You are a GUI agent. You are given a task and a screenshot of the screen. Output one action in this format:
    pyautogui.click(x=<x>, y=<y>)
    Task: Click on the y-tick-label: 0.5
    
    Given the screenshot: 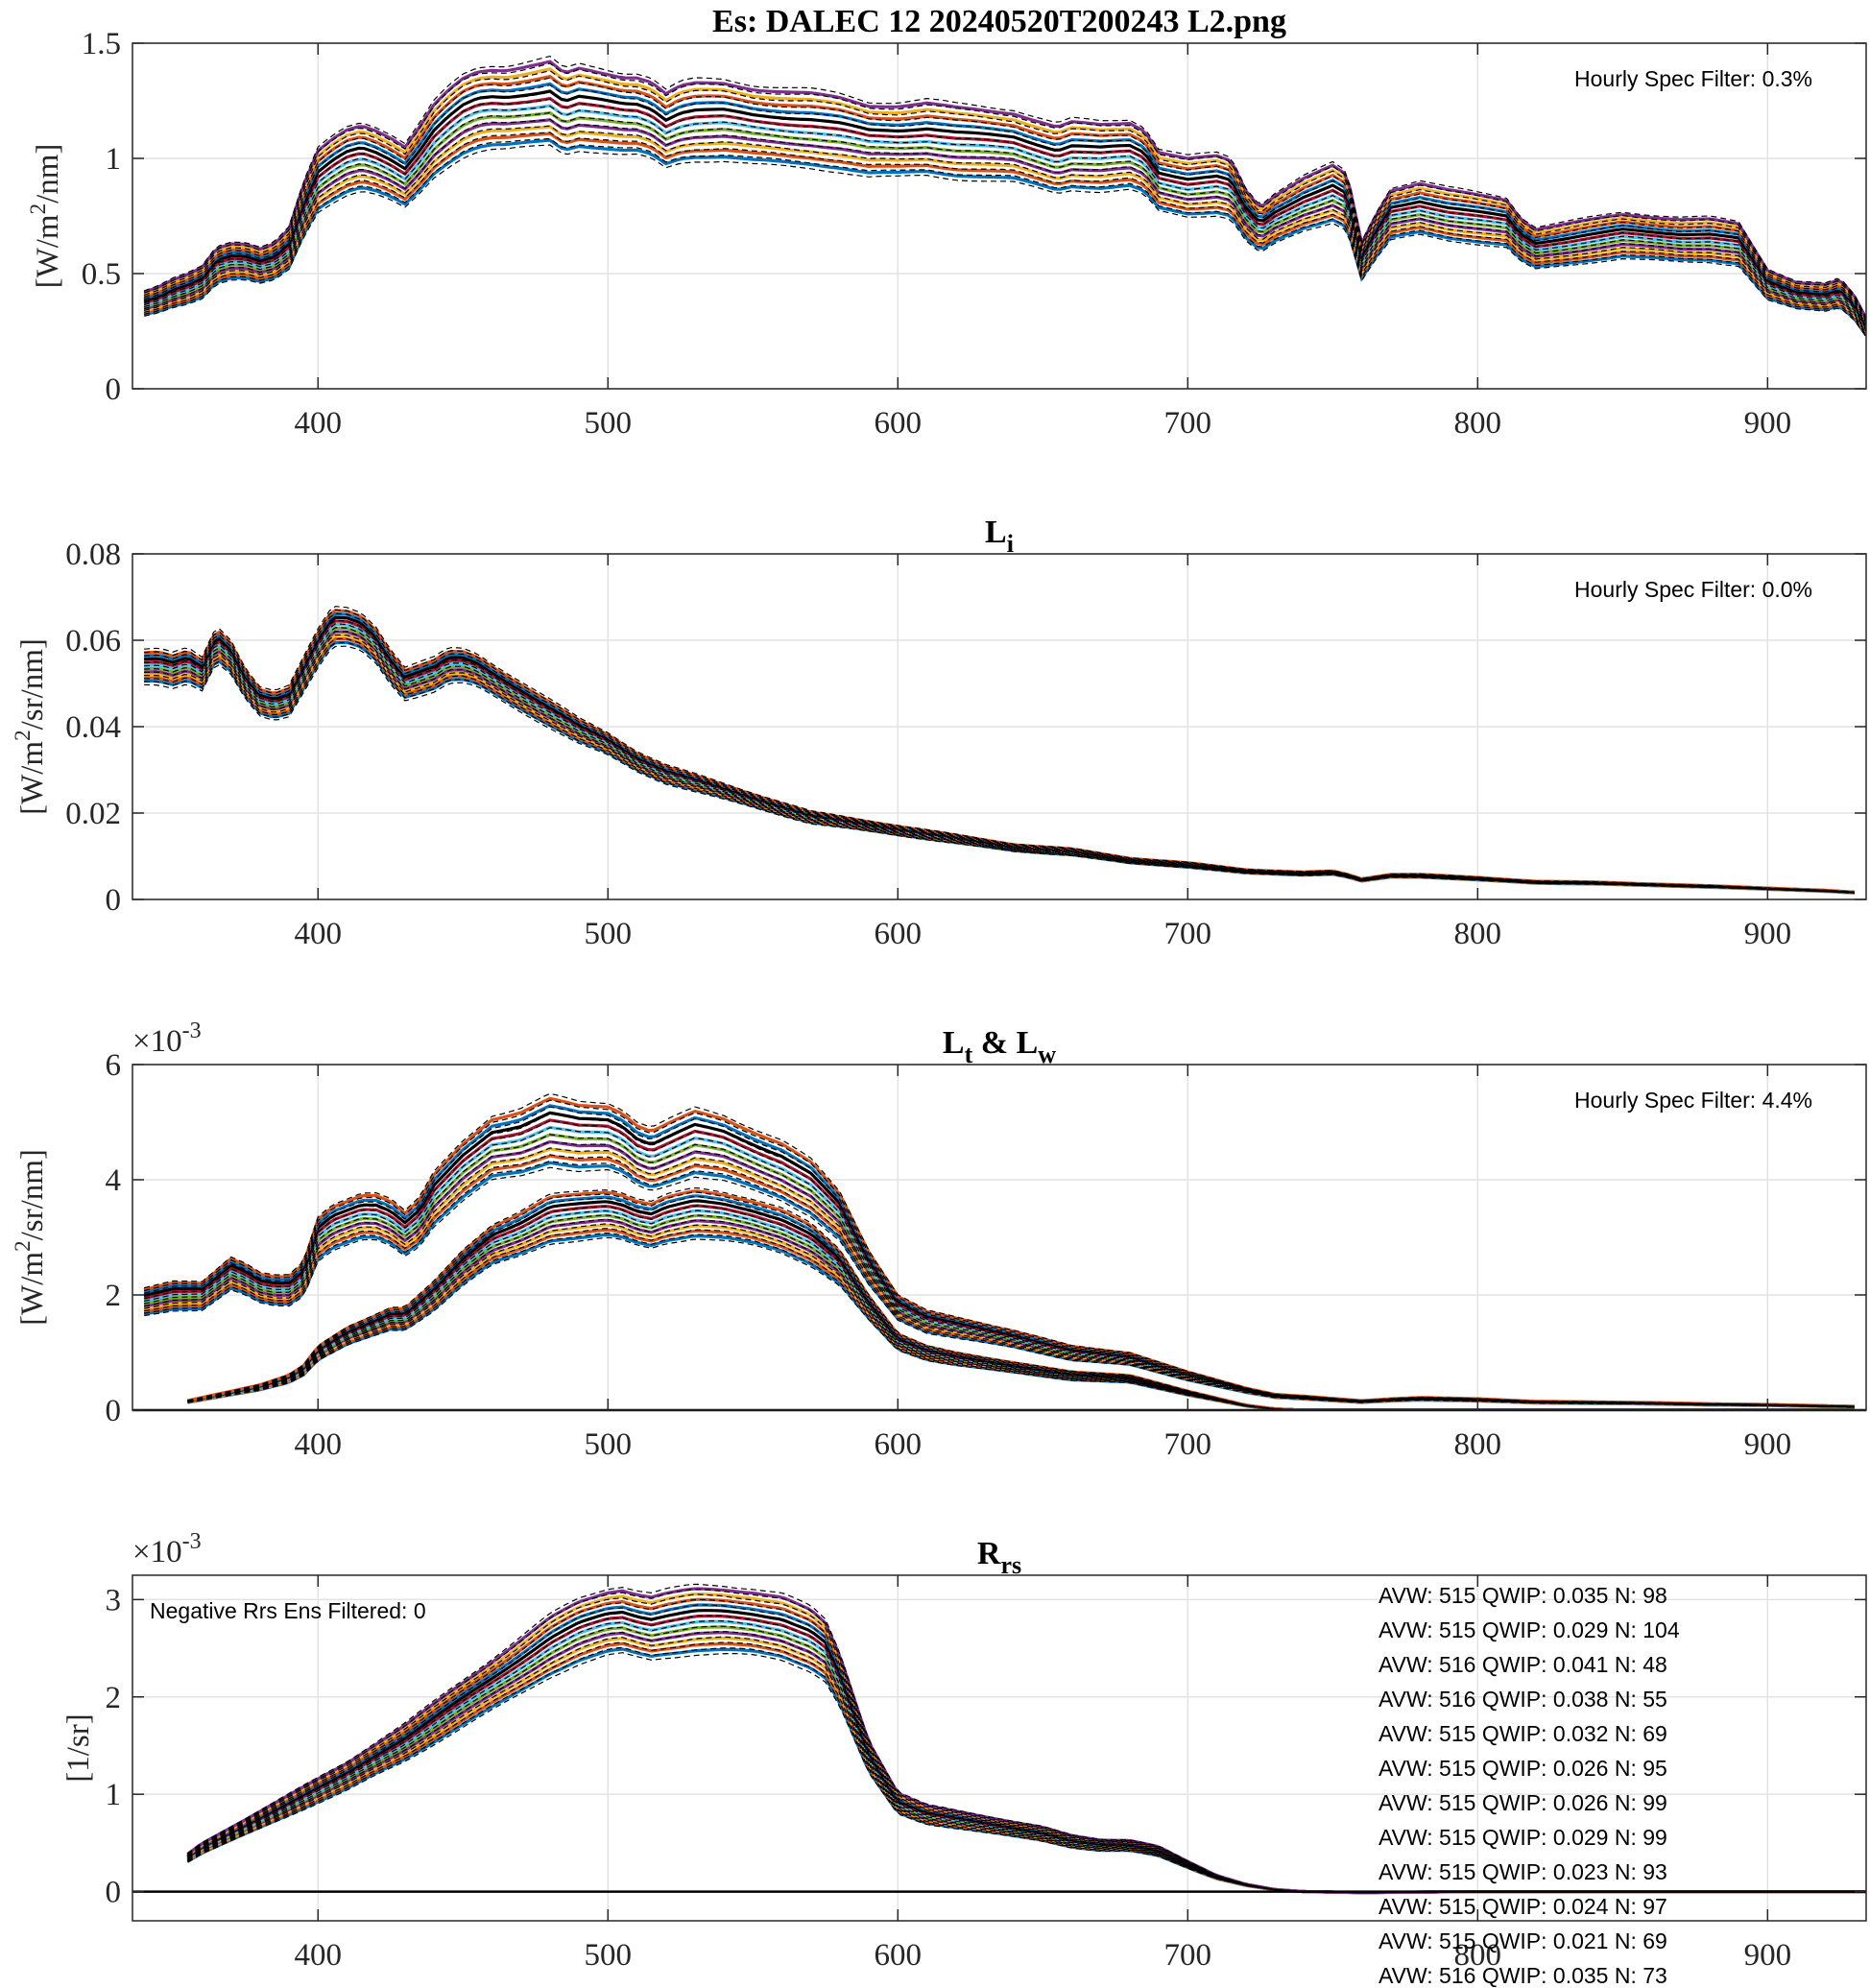 What is the action you would take?
    pyautogui.click(x=101, y=274)
    